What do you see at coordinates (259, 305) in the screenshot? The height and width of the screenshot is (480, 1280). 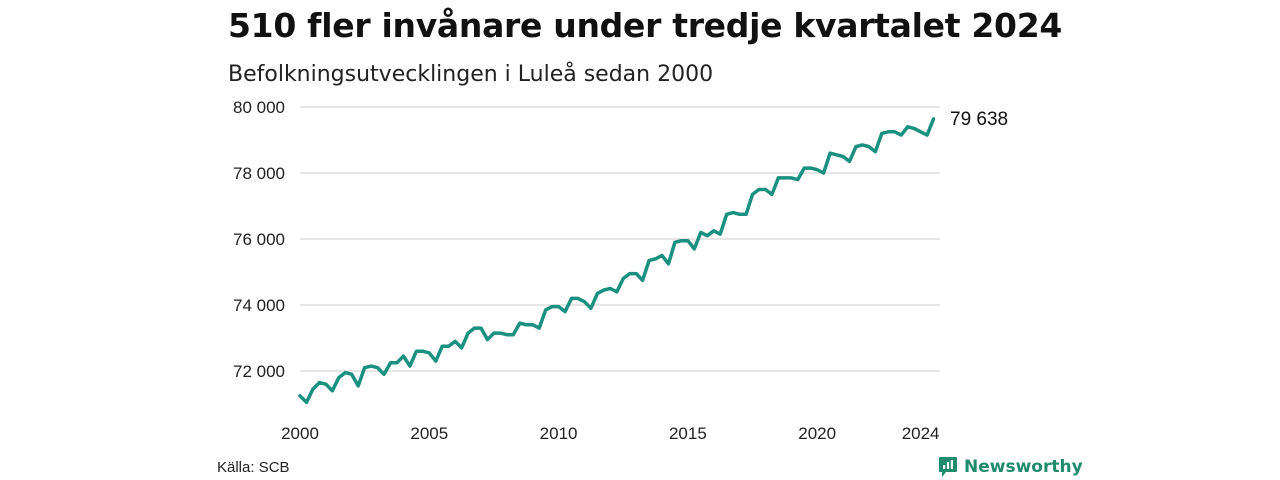 I see `y-tick-label: 74 000` at bounding box center [259, 305].